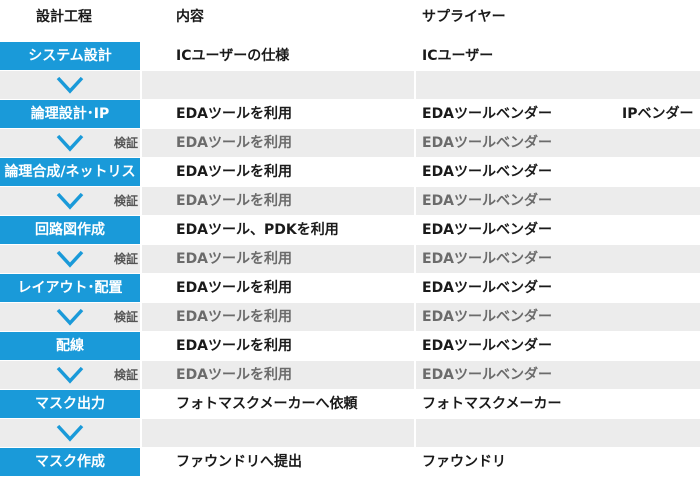 This screenshot has height=480, width=700. I want to click on process-step-label: 論理設計･IP, so click(70, 114).